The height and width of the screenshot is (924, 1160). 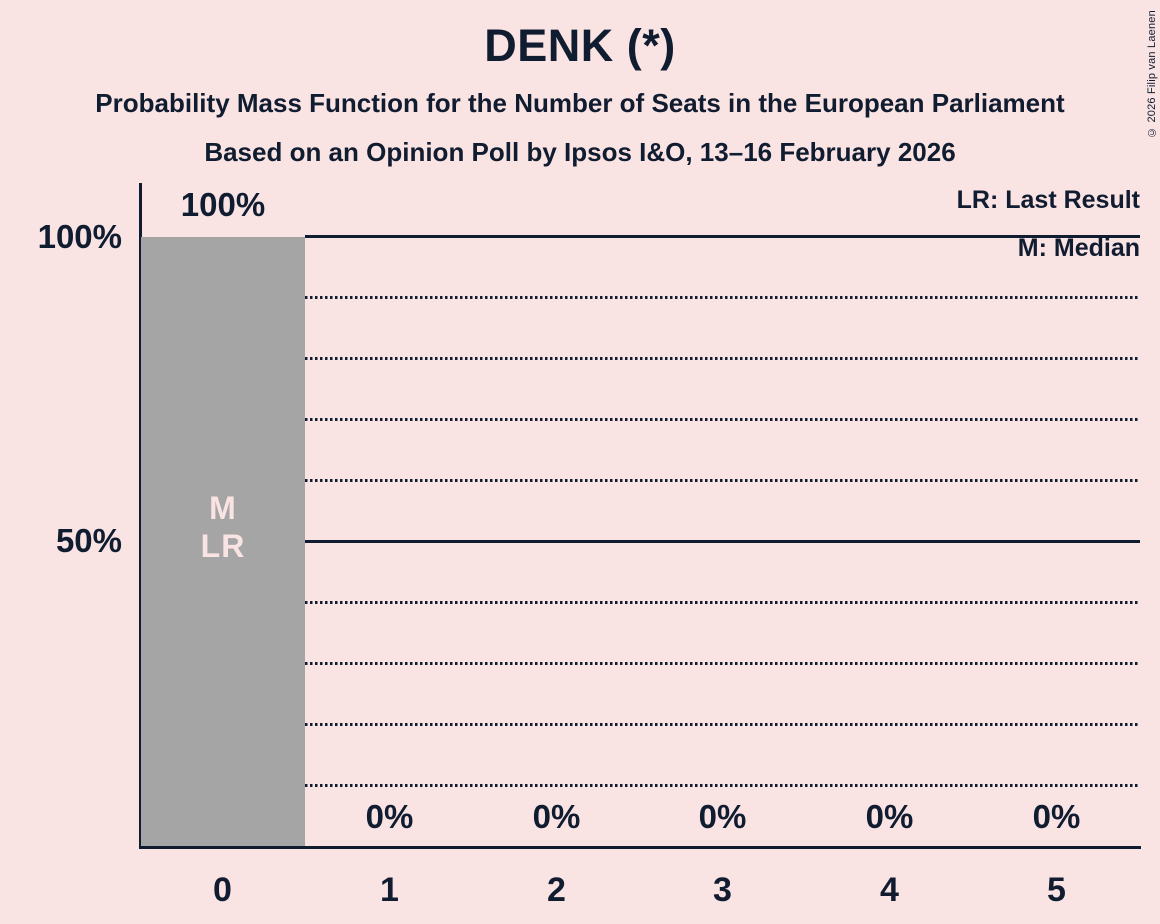 I want to click on x-tick-3: 3, so click(x=722, y=890).